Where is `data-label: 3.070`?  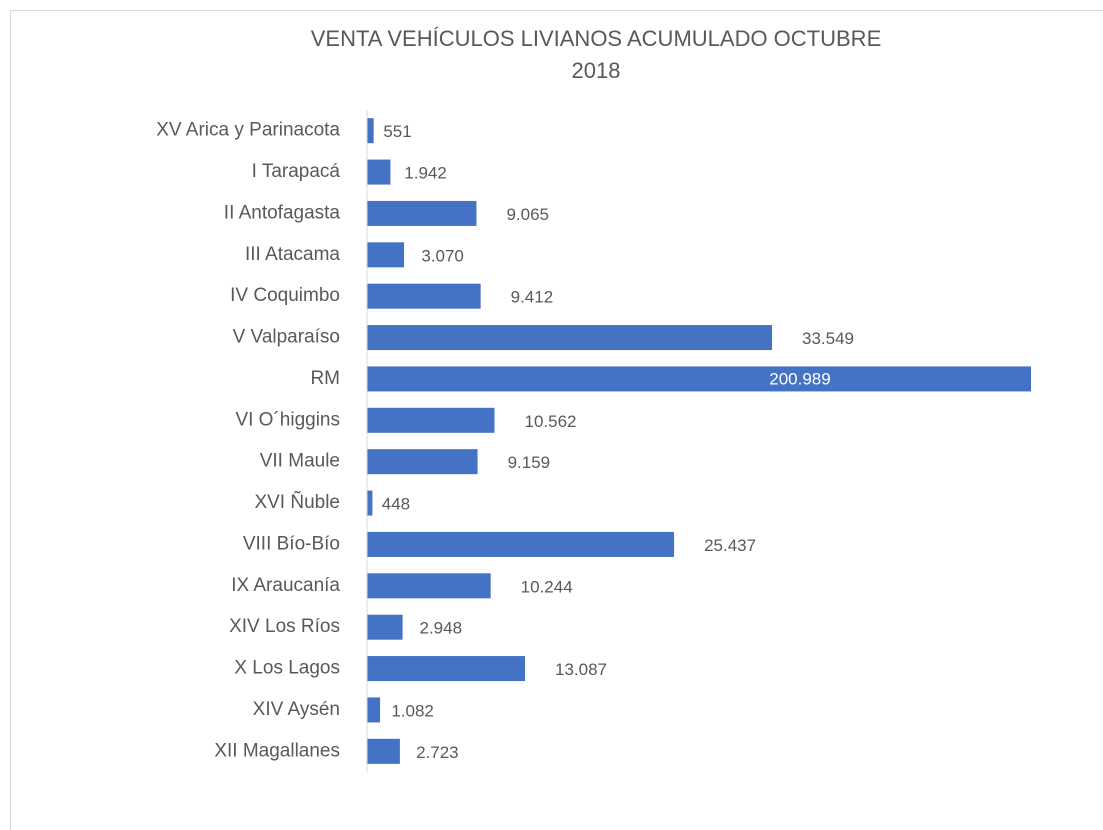
data-label: 3.070 is located at coordinates (442, 255).